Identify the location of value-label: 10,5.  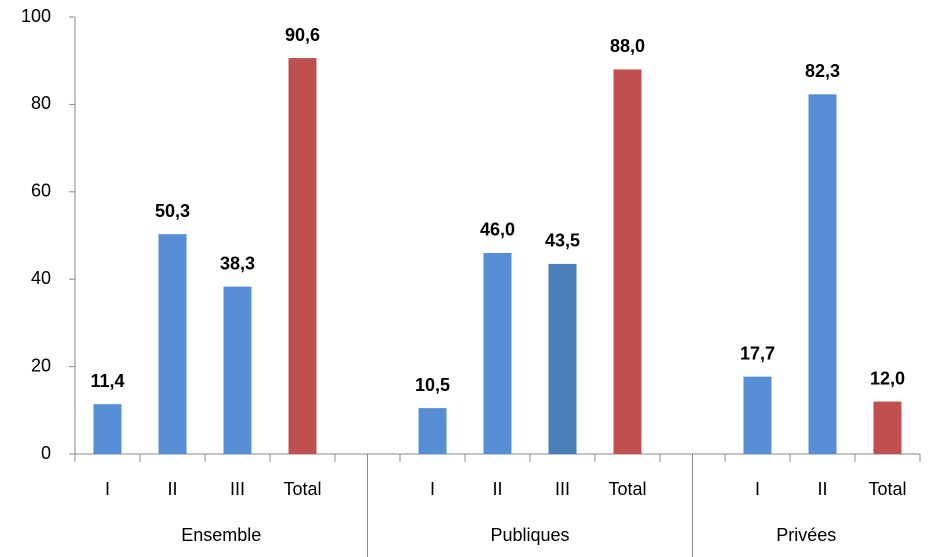
(432, 385).